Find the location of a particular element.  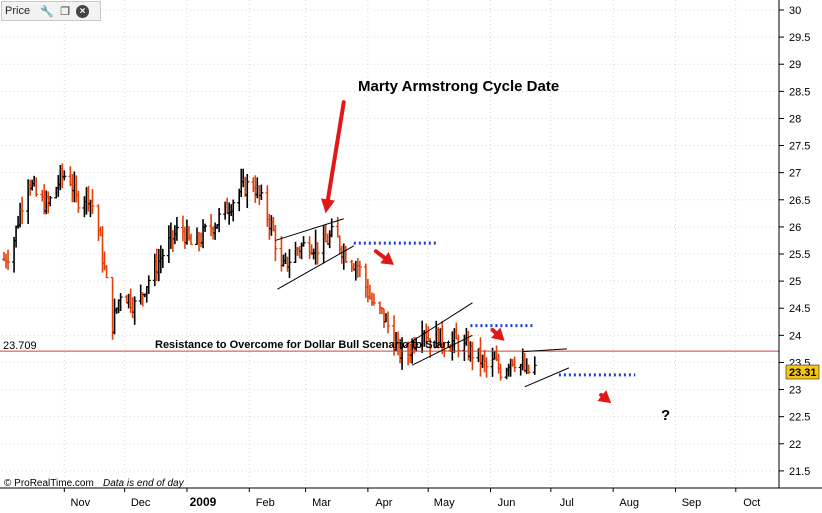

restore-window-icon: ❐ is located at coordinates (65, 11).